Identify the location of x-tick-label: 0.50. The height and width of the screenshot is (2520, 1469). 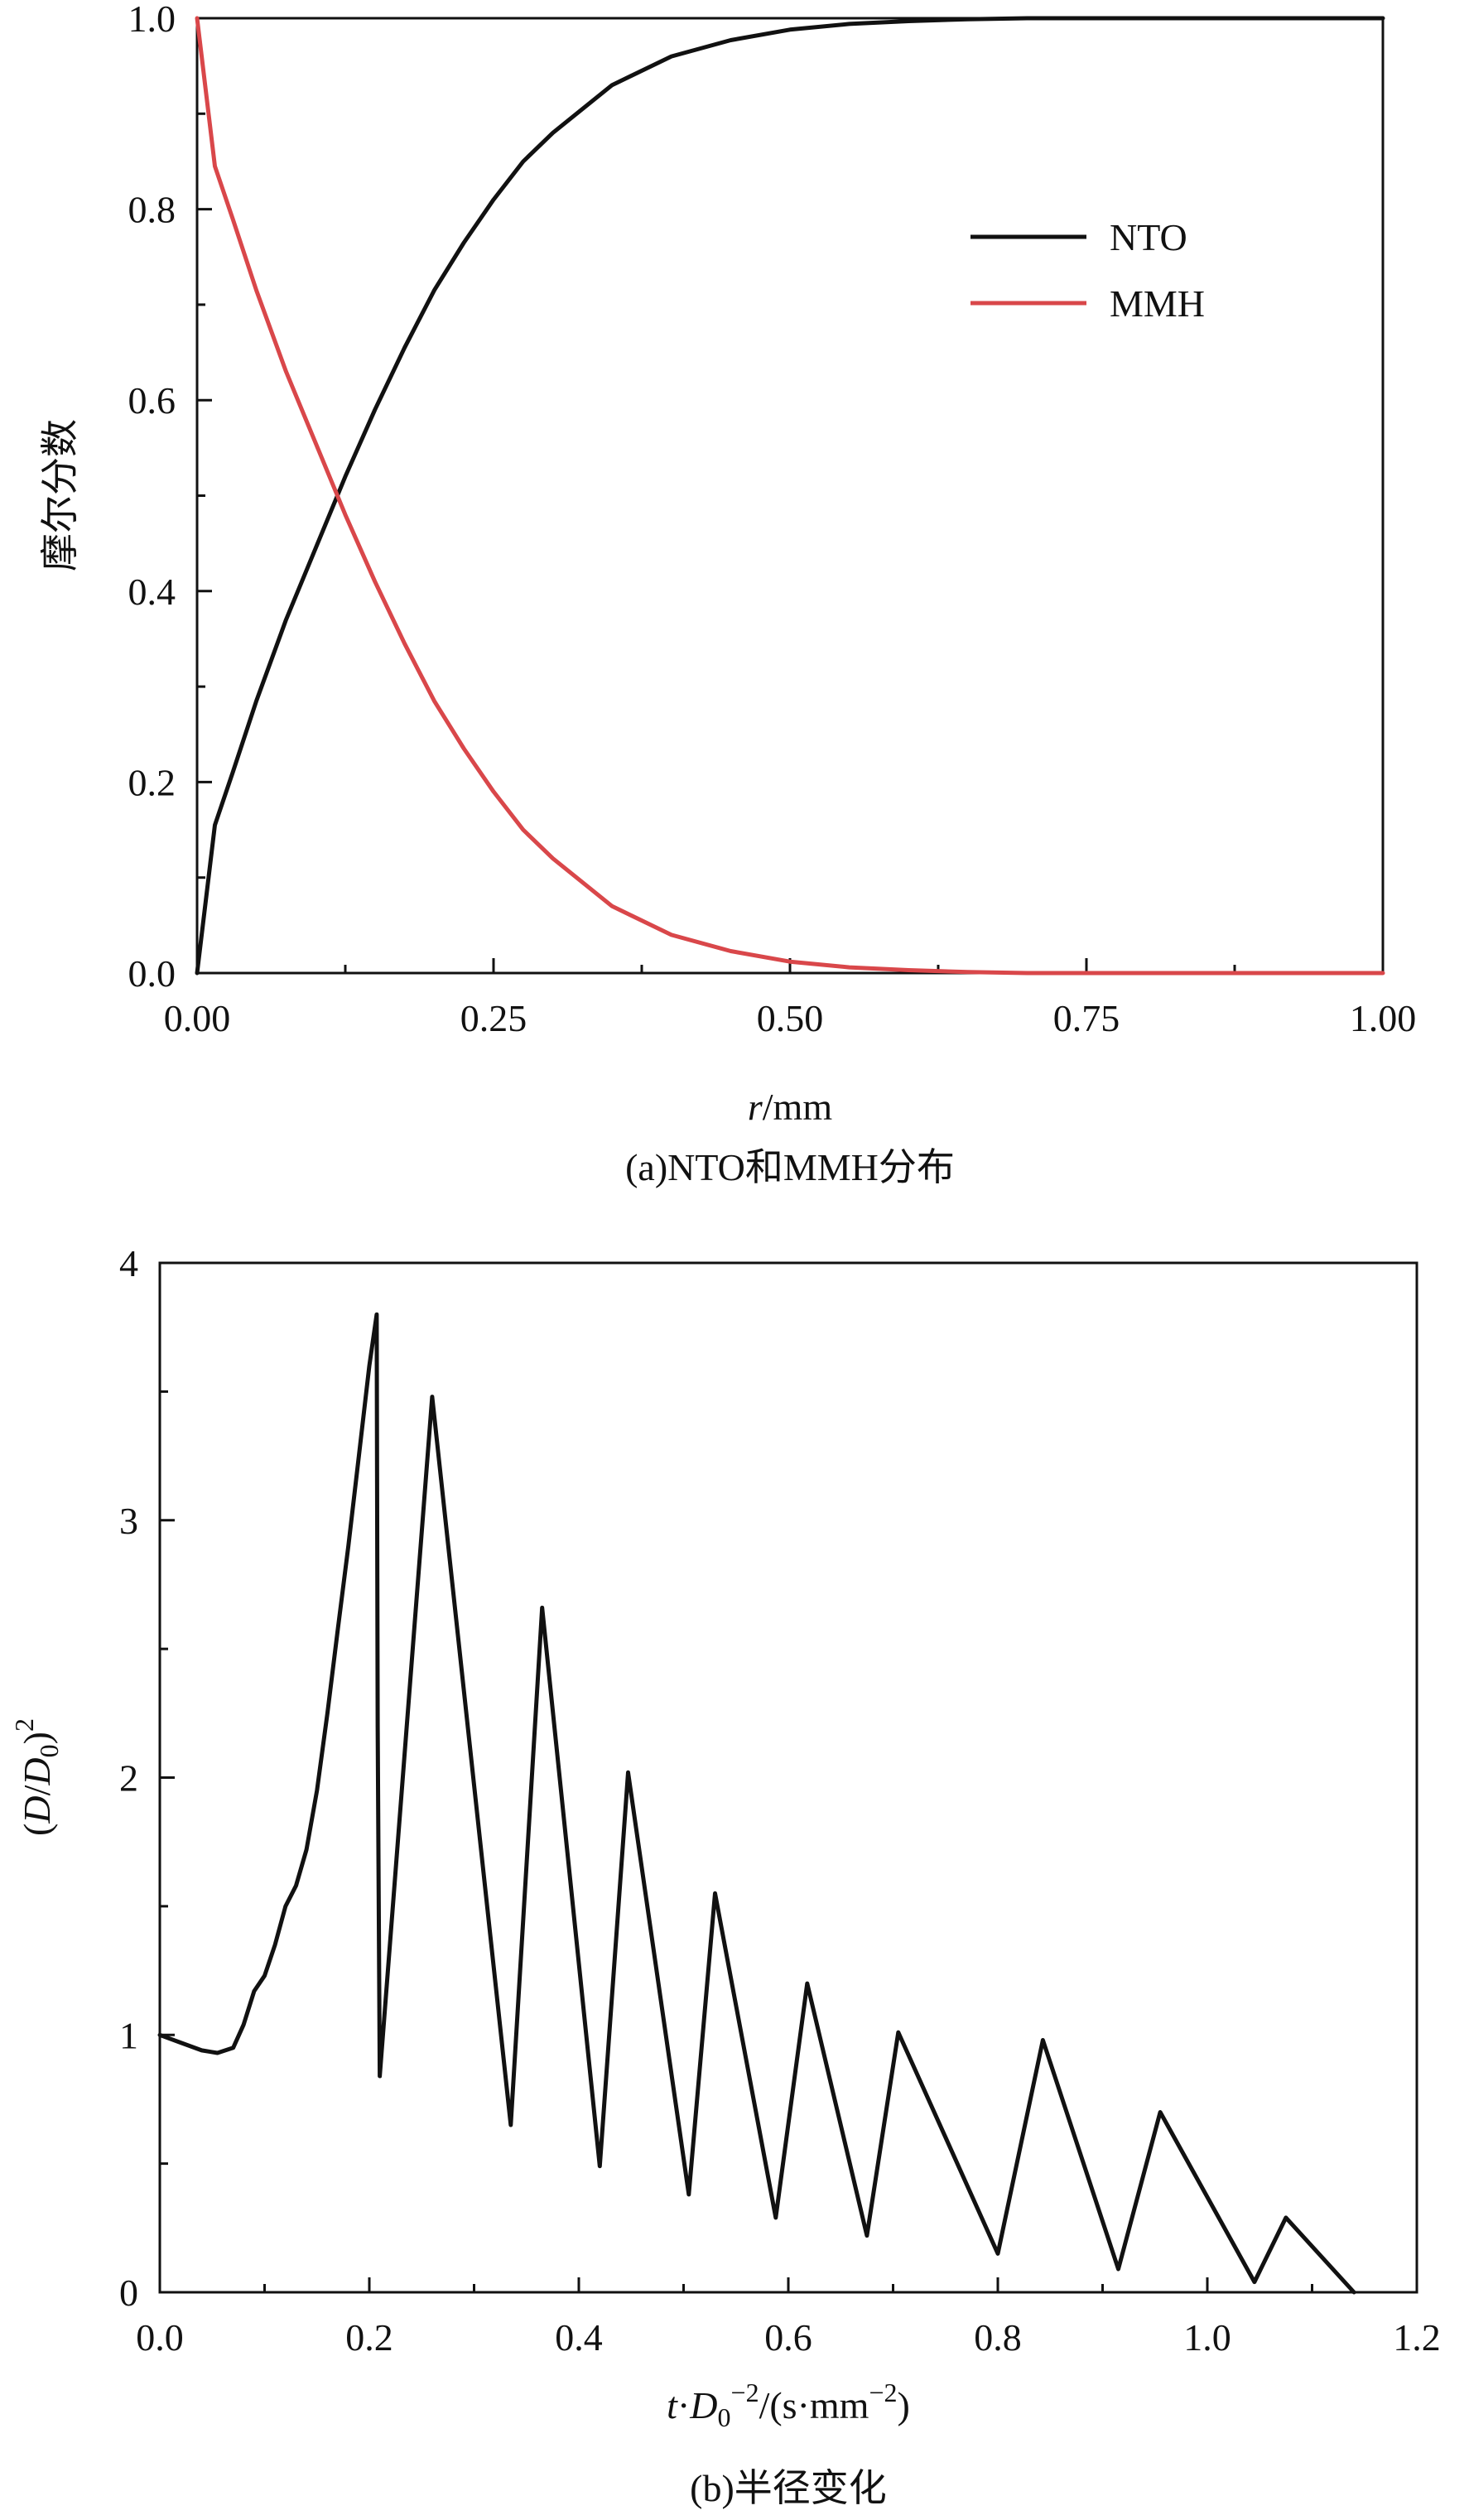
(790, 1018).